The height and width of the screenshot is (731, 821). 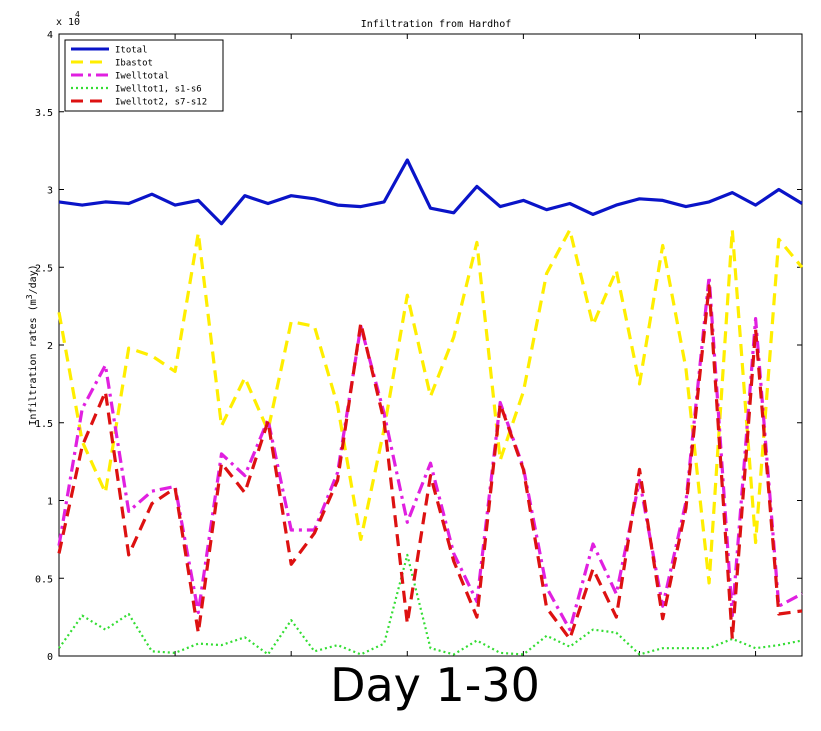 I want to click on y-axis-label: Infiltration rates (m3/day), so click(x=32, y=344).